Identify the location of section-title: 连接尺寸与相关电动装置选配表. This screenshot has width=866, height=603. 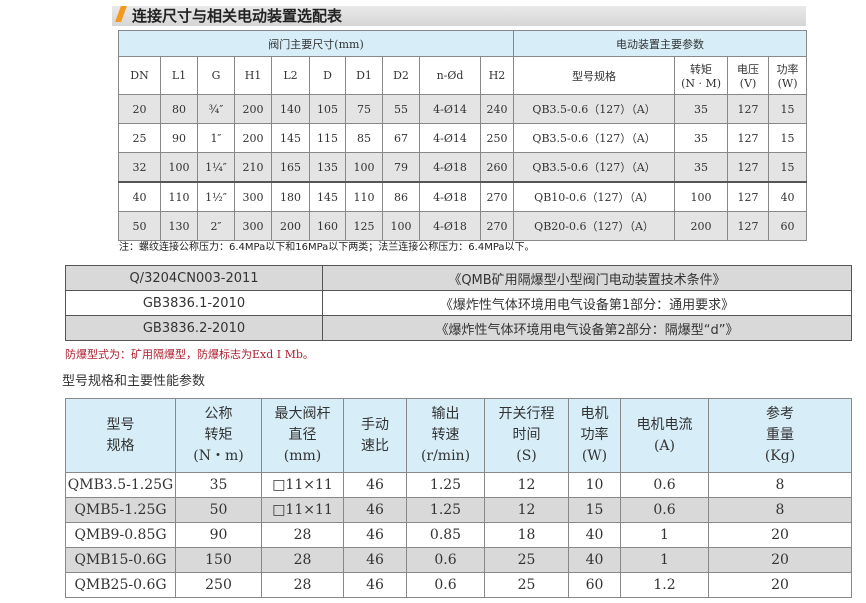
(237, 16).